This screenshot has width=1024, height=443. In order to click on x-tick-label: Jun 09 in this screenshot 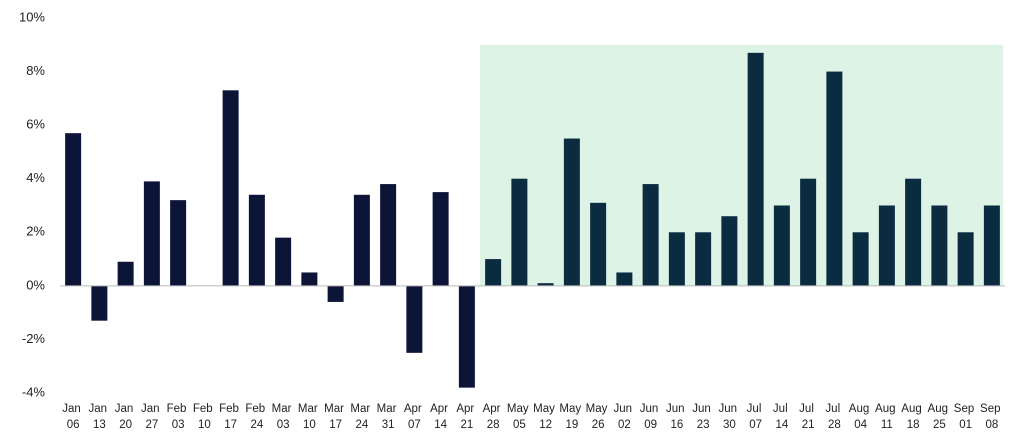, I will do `click(651, 417)`.